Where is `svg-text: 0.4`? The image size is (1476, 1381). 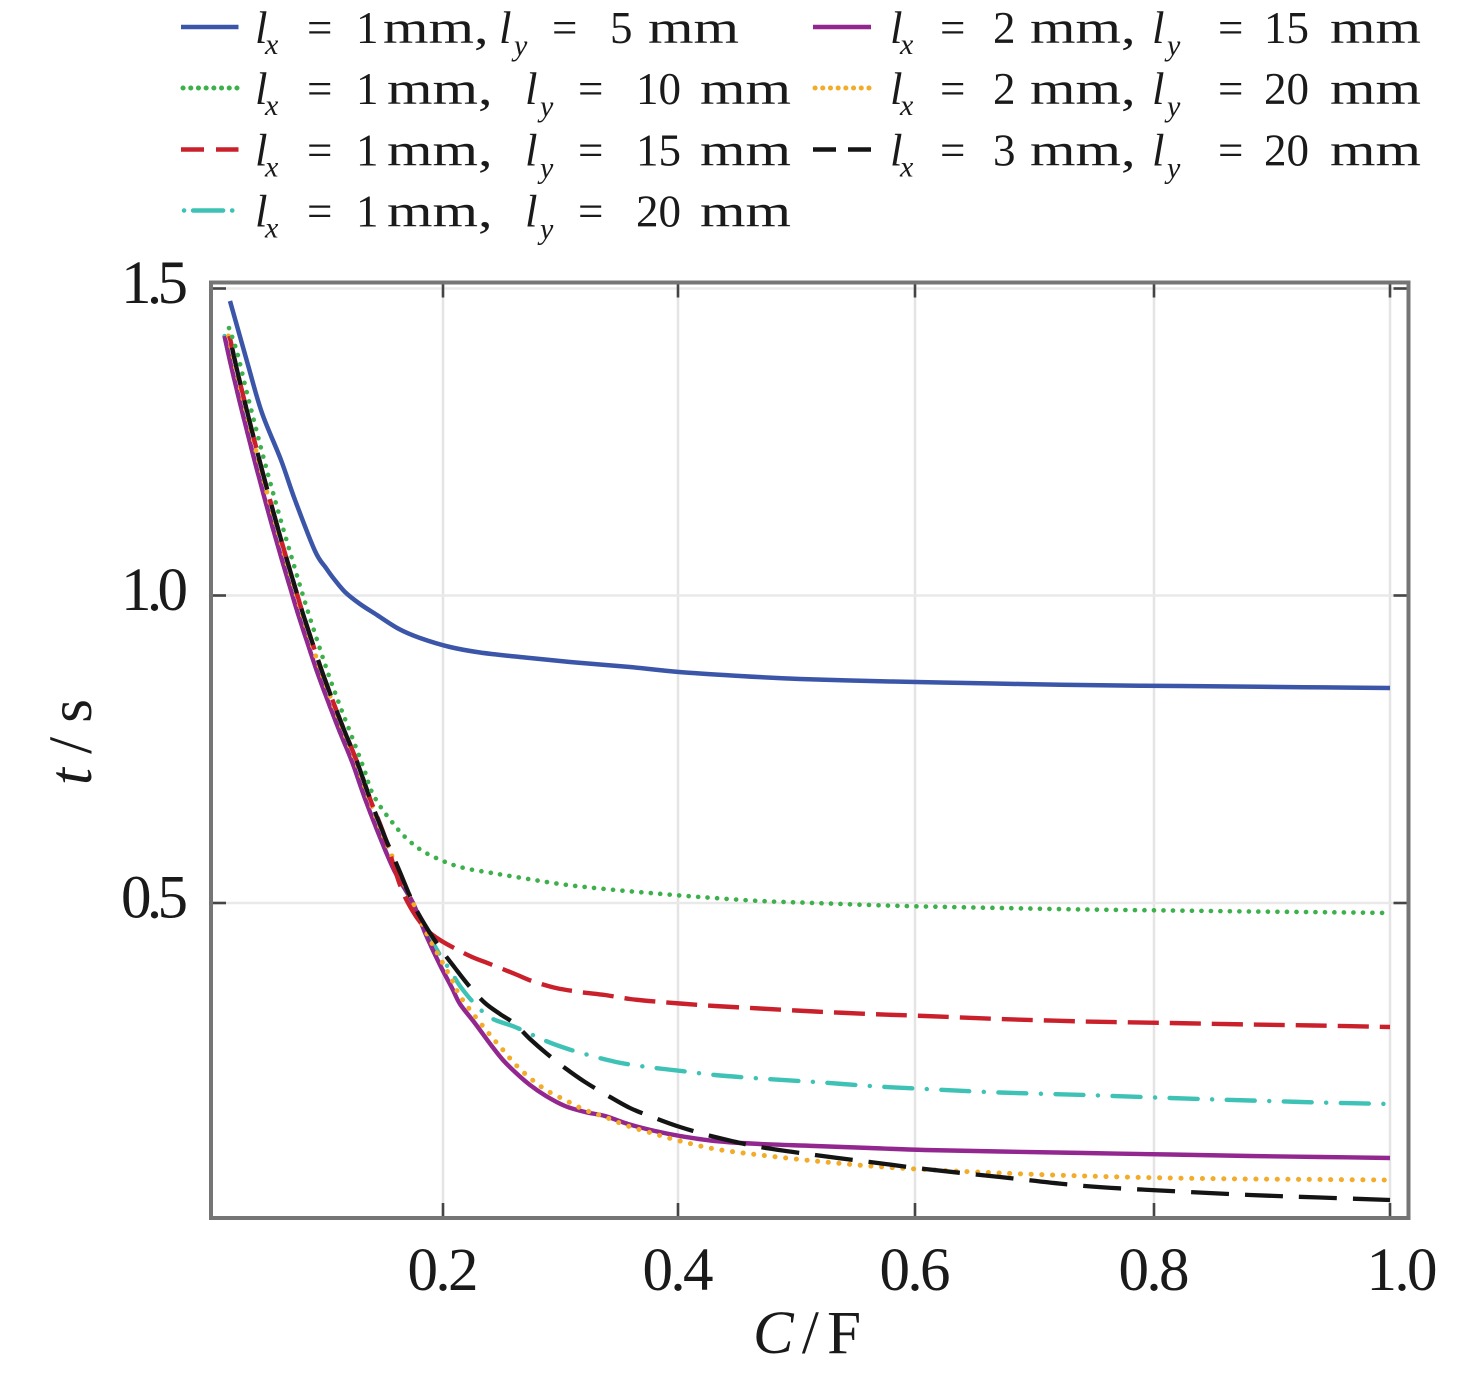 svg-text: 0.4 is located at coordinates (678, 1270).